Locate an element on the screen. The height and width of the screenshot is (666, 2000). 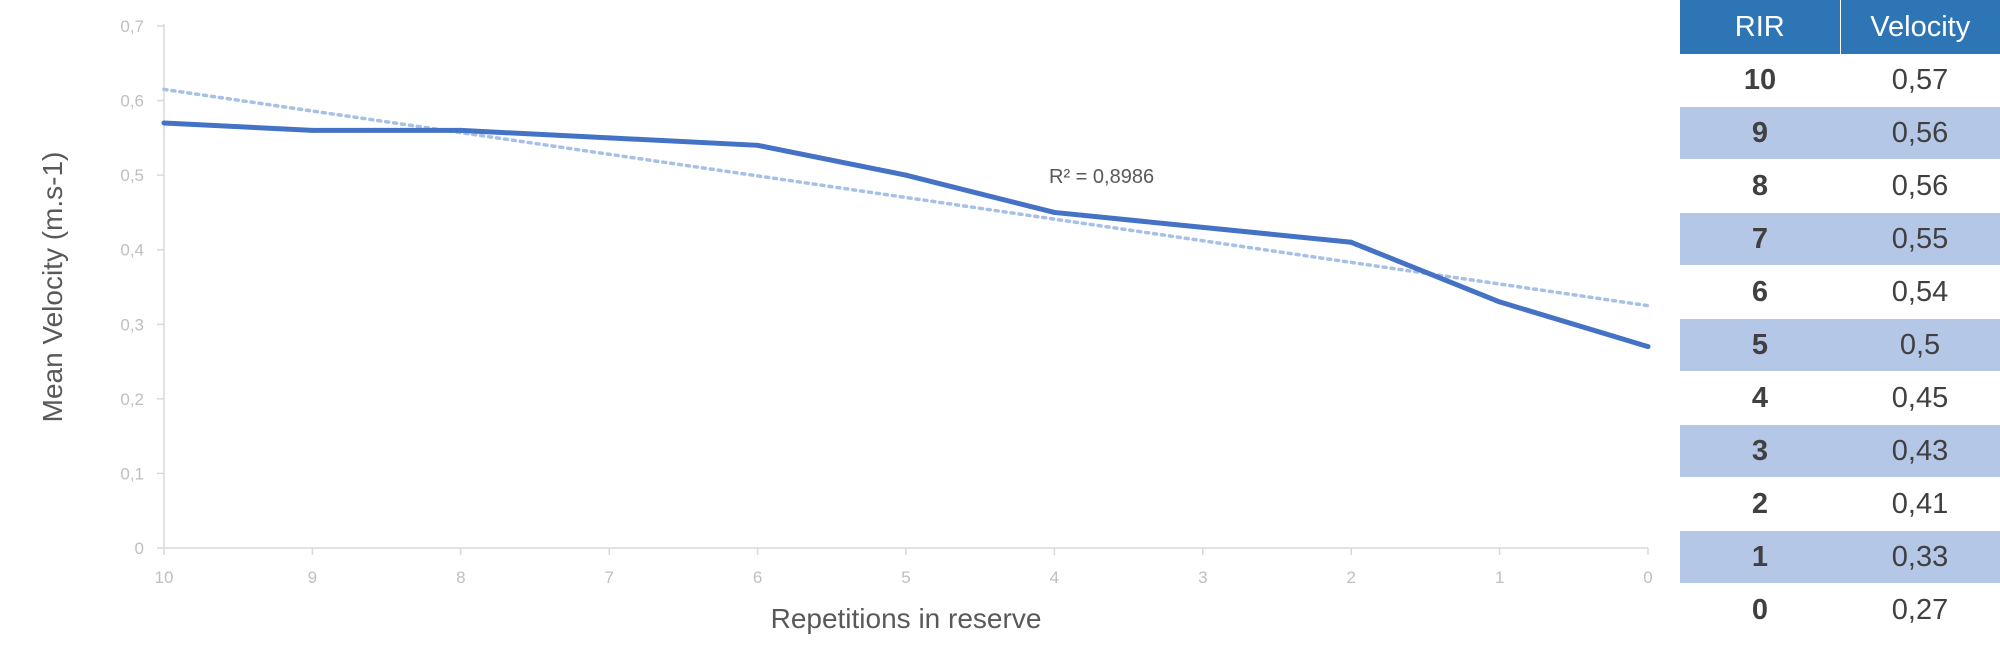
x-tick-label: 2 is located at coordinates (1350, 577).